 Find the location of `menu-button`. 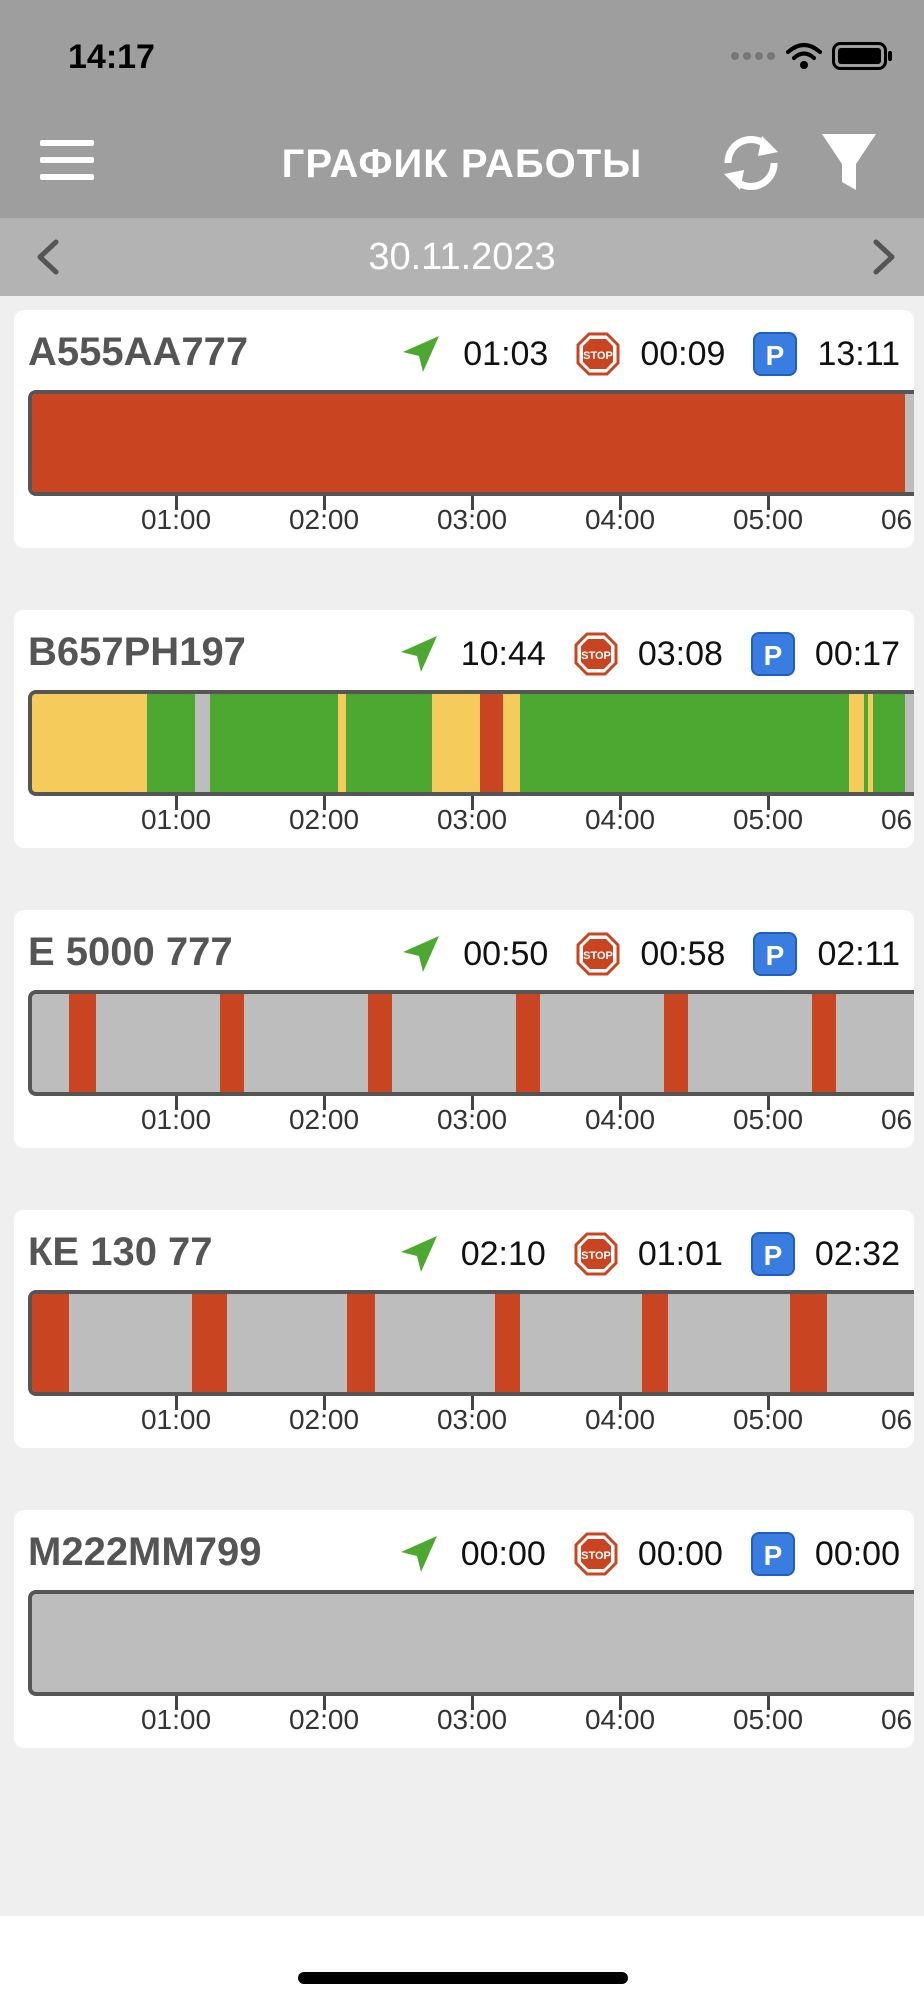

menu-button is located at coordinates (67, 160).